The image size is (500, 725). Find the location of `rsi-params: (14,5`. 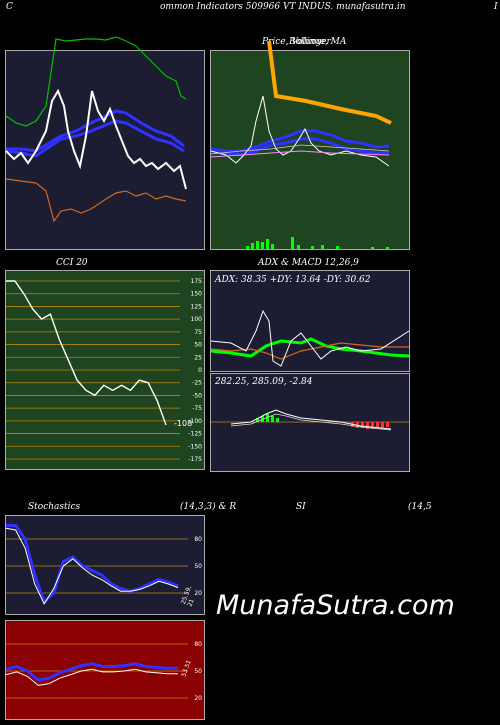

rsi-params: (14,5 is located at coordinates (420, 507).